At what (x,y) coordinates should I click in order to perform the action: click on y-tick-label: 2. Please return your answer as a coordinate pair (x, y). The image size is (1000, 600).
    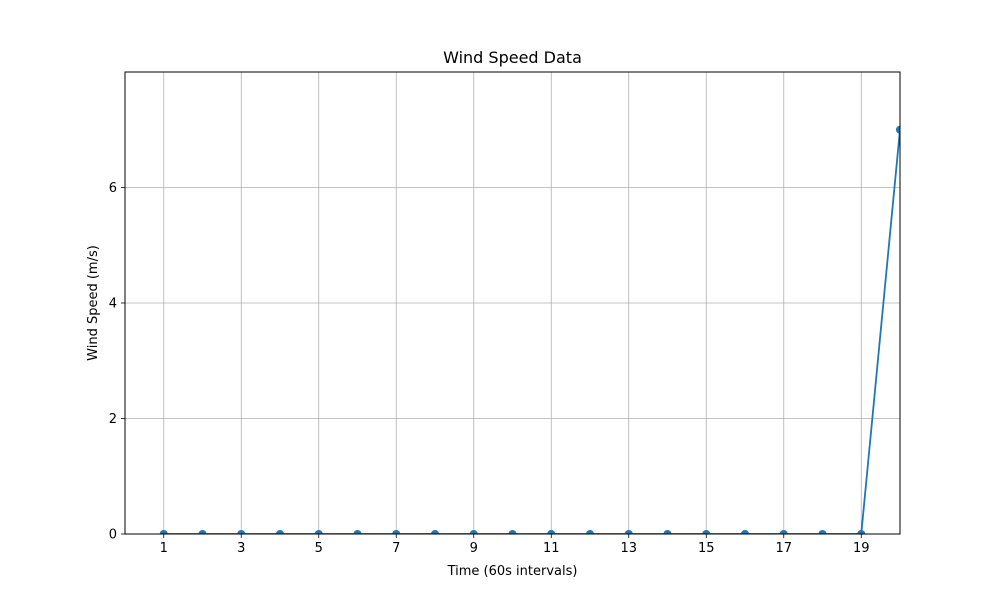
    Looking at the image, I should click on (113, 419).